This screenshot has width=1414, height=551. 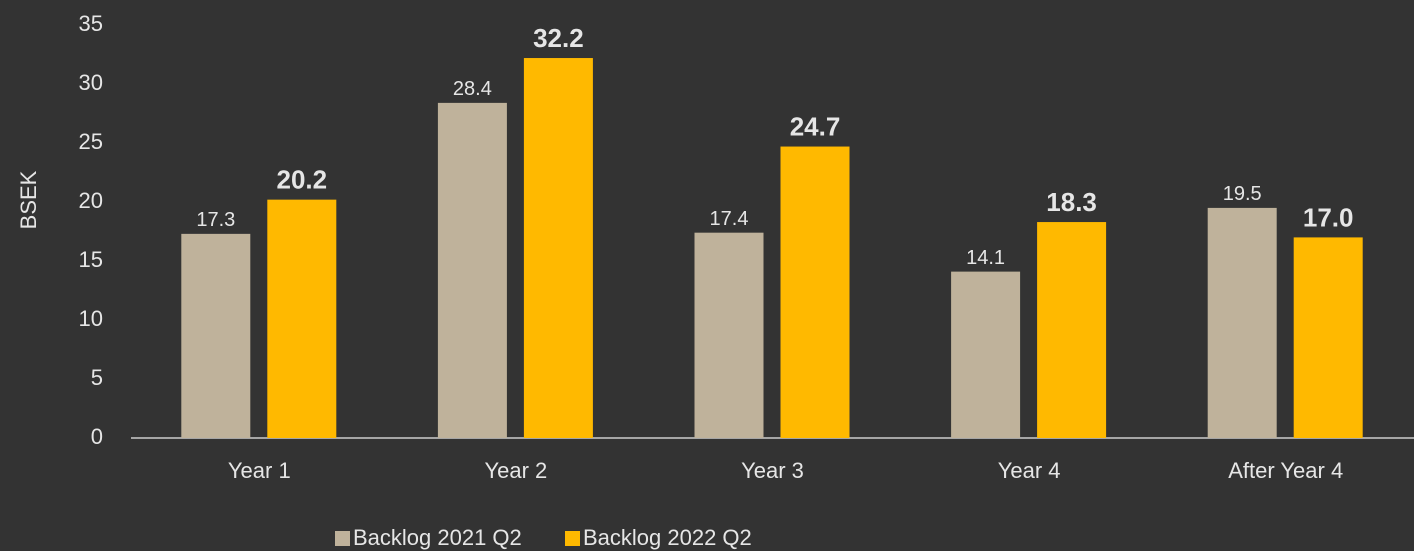 I want to click on x-tick-label: Year 1, so click(x=259, y=470).